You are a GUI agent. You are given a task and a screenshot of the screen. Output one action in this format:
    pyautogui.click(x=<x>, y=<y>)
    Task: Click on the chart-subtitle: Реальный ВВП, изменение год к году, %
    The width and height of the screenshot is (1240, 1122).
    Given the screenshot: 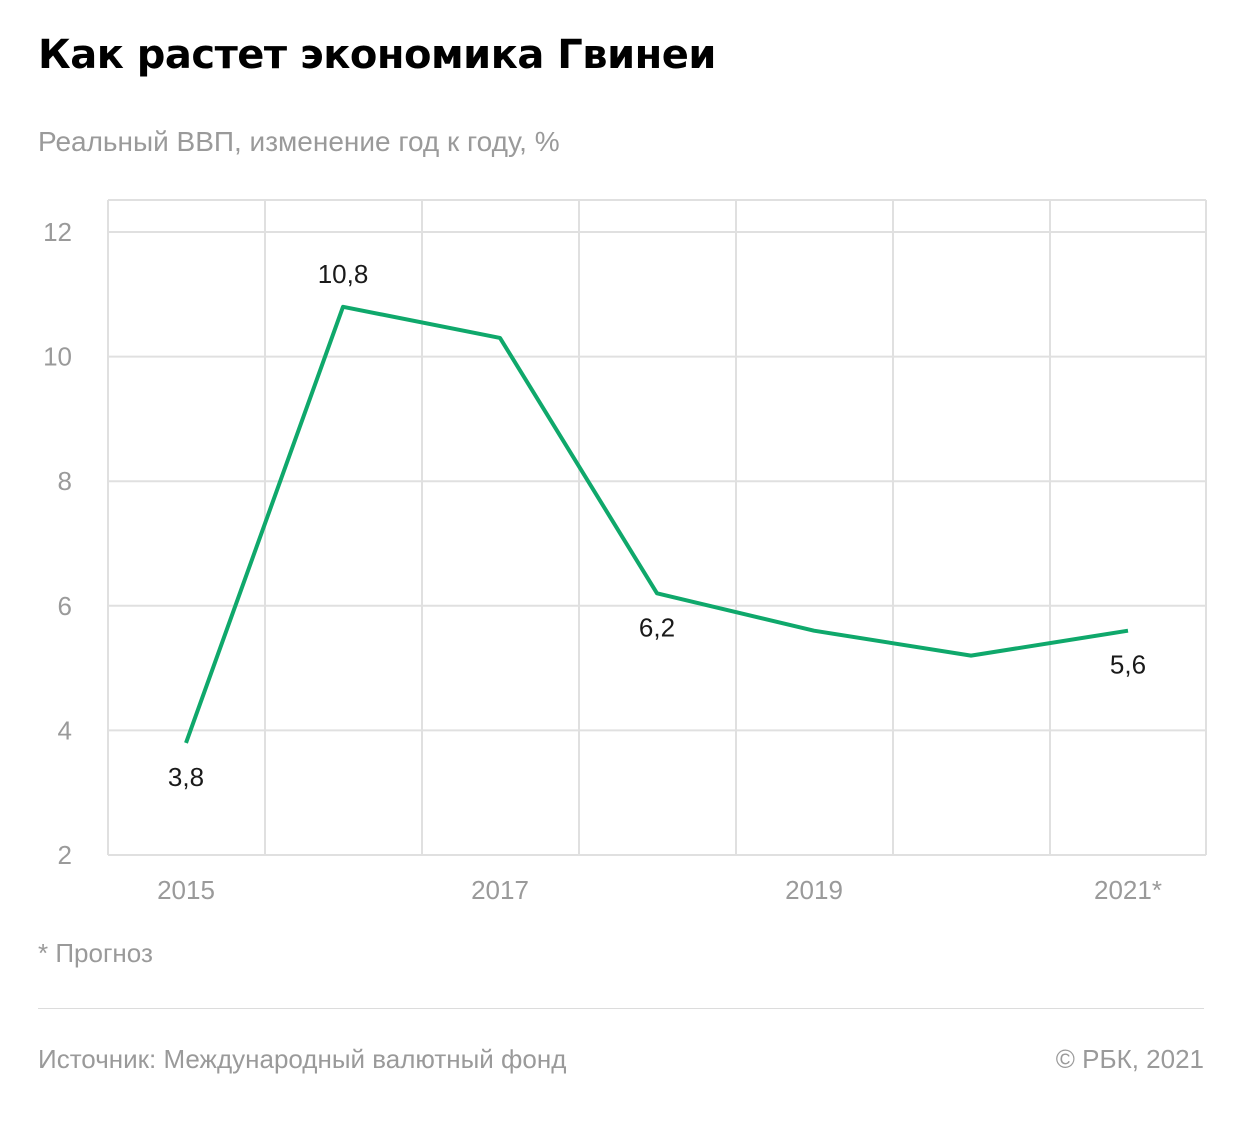 What is the action you would take?
    pyautogui.click(x=299, y=141)
    